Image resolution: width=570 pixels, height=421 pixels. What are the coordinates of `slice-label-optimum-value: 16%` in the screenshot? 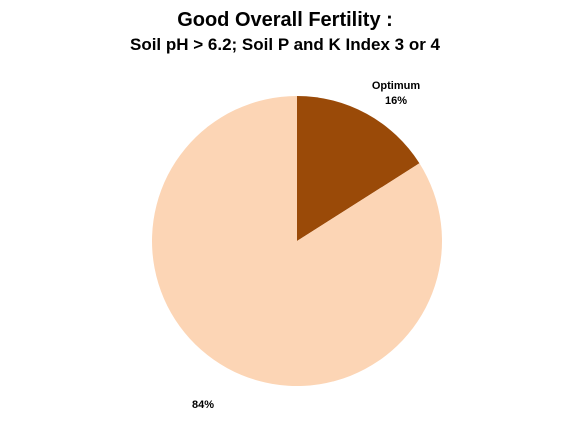 It's located at (396, 101).